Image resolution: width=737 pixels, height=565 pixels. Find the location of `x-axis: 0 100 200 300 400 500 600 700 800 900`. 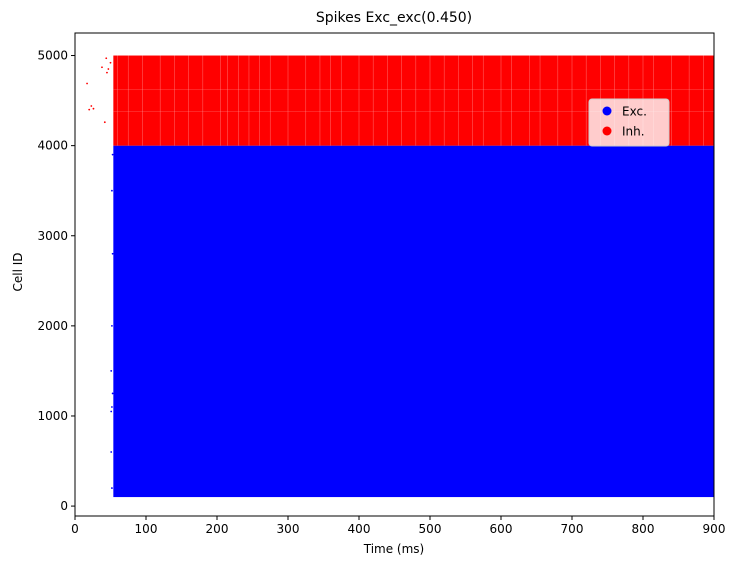

x-axis: 0 100 200 300 400 500 600 700 800 900 is located at coordinates (398, 526).